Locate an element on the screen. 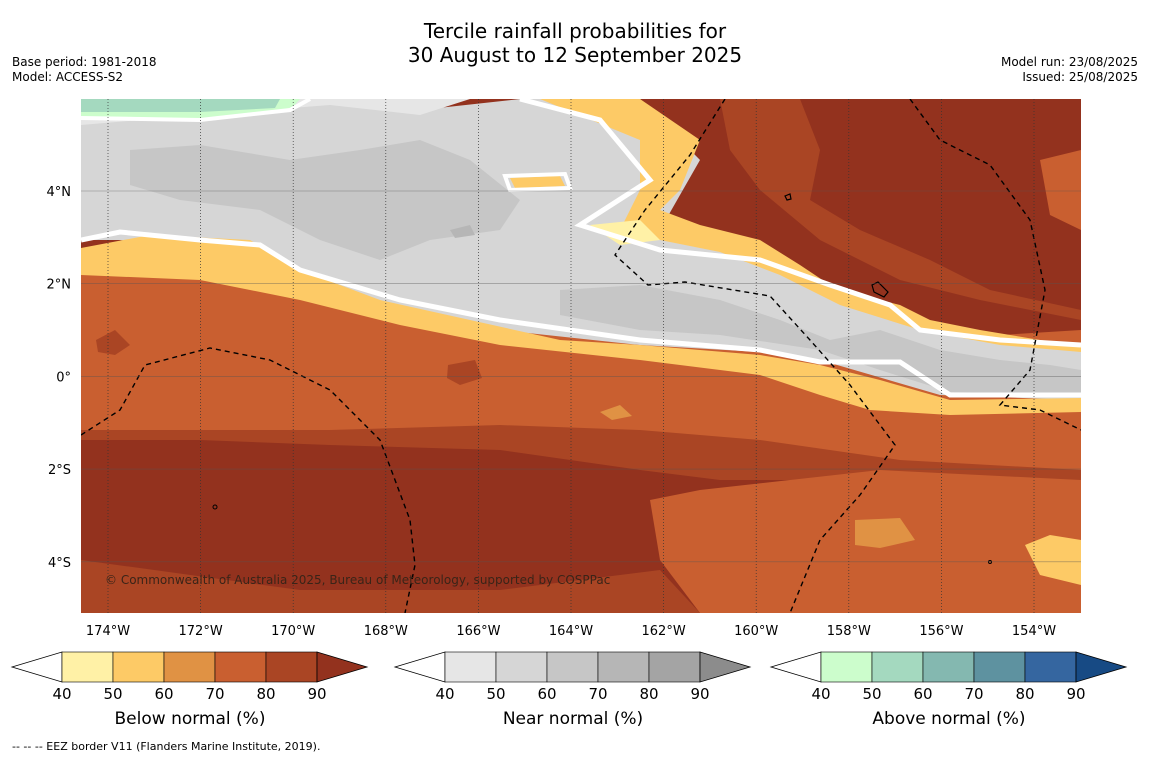 This screenshot has width=1150, height=758. boundary-above-near is located at coordinates (196, 111).